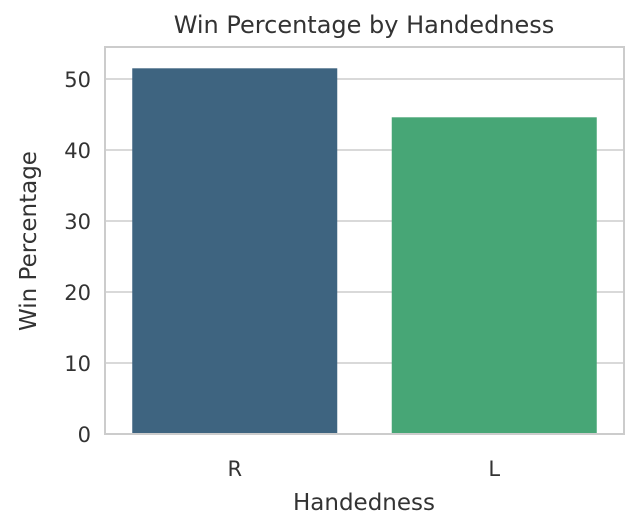 Image resolution: width=642 pixels, height=522 pixels. I want to click on y-tick-label: 0, so click(84, 435).